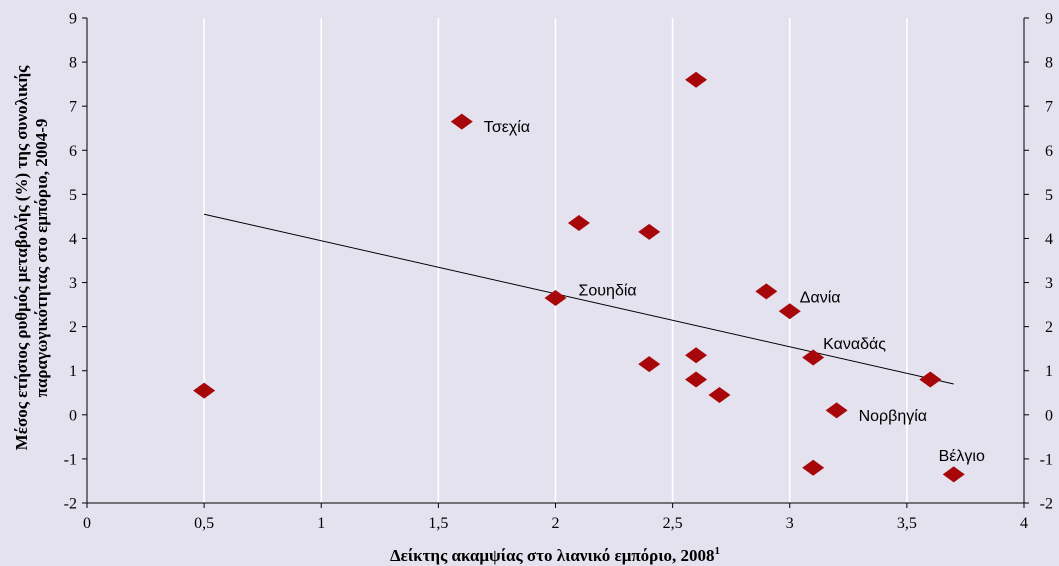 This screenshot has height=566, width=1059. What do you see at coordinates (321, 523) in the screenshot?
I see `x-tick-label: 1` at bounding box center [321, 523].